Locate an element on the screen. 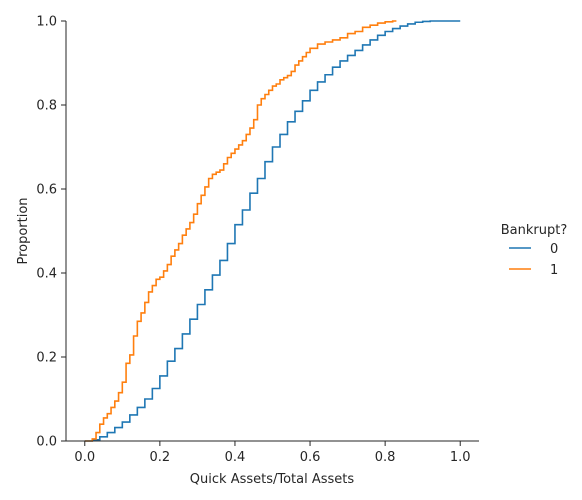  y-tick-label: 0.4 is located at coordinates (46, 274).